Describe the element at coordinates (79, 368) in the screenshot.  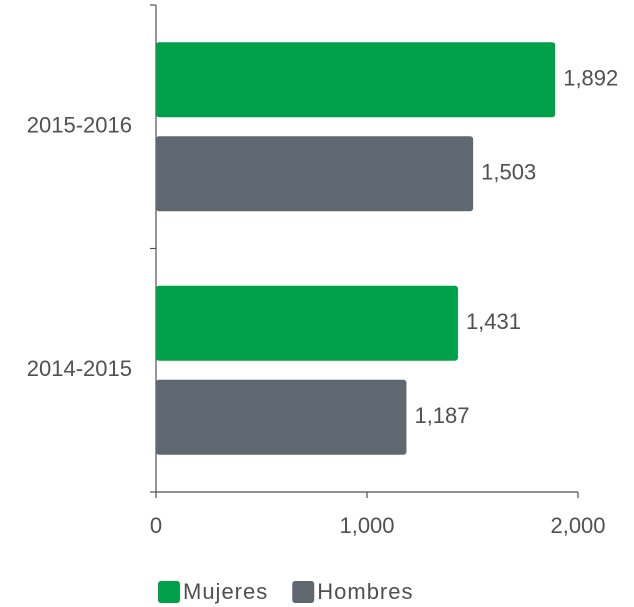
I see `category-label: 2014-2015` at that location.